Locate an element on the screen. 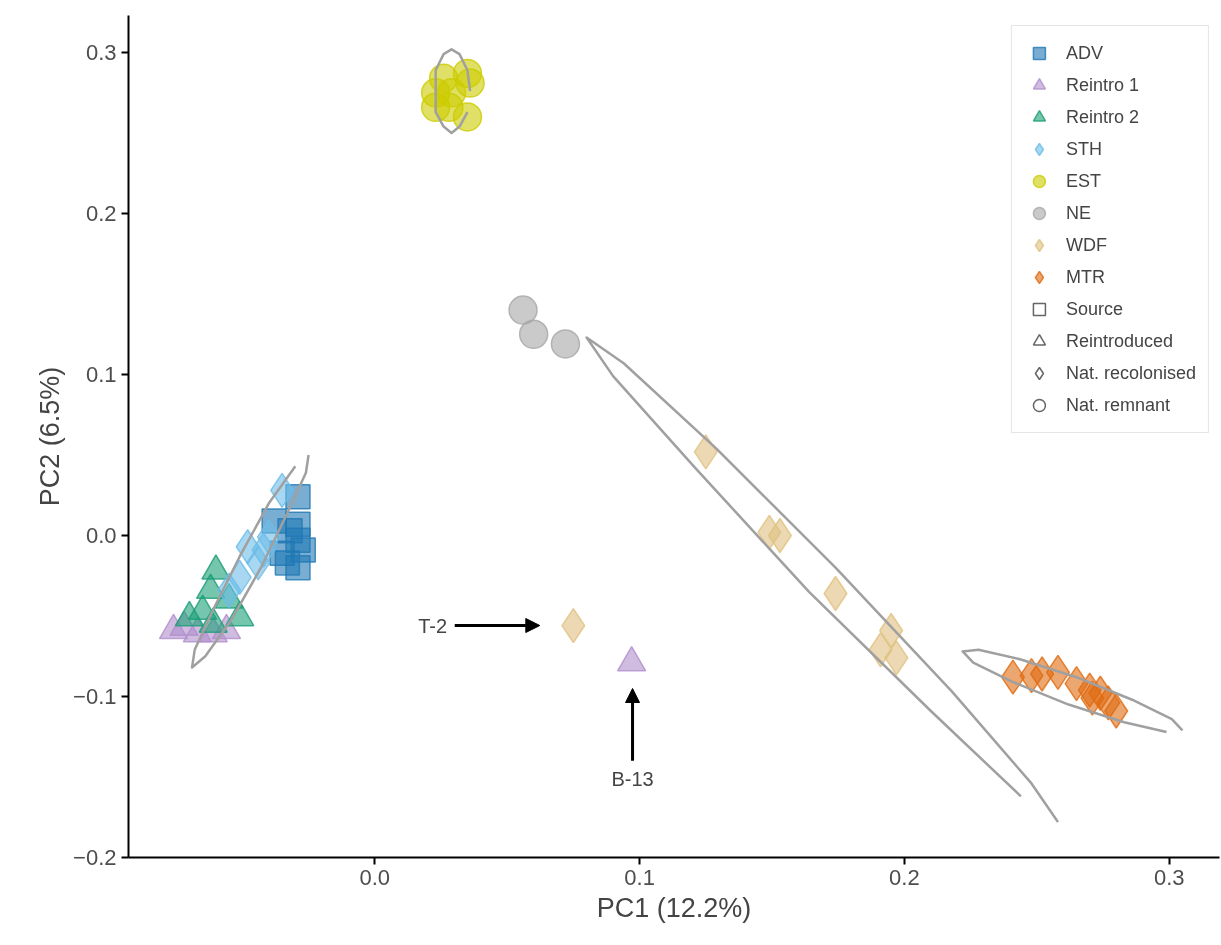 This screenshot has width=1221, height=945. legend-label: Source is located at coordinates (1094, 309).